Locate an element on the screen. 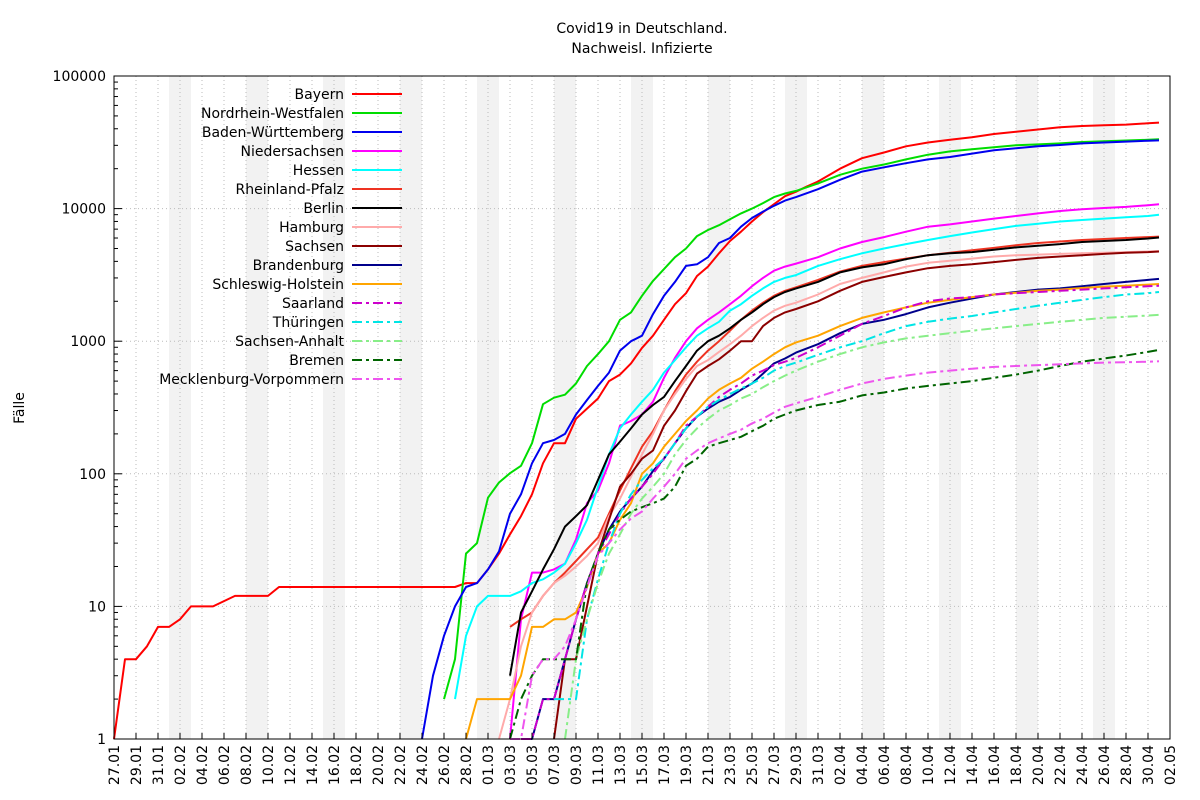 The height and width of the screenshot is (800, 1200). x-tick-label: 19.03 is located at coordinates (687, 765).